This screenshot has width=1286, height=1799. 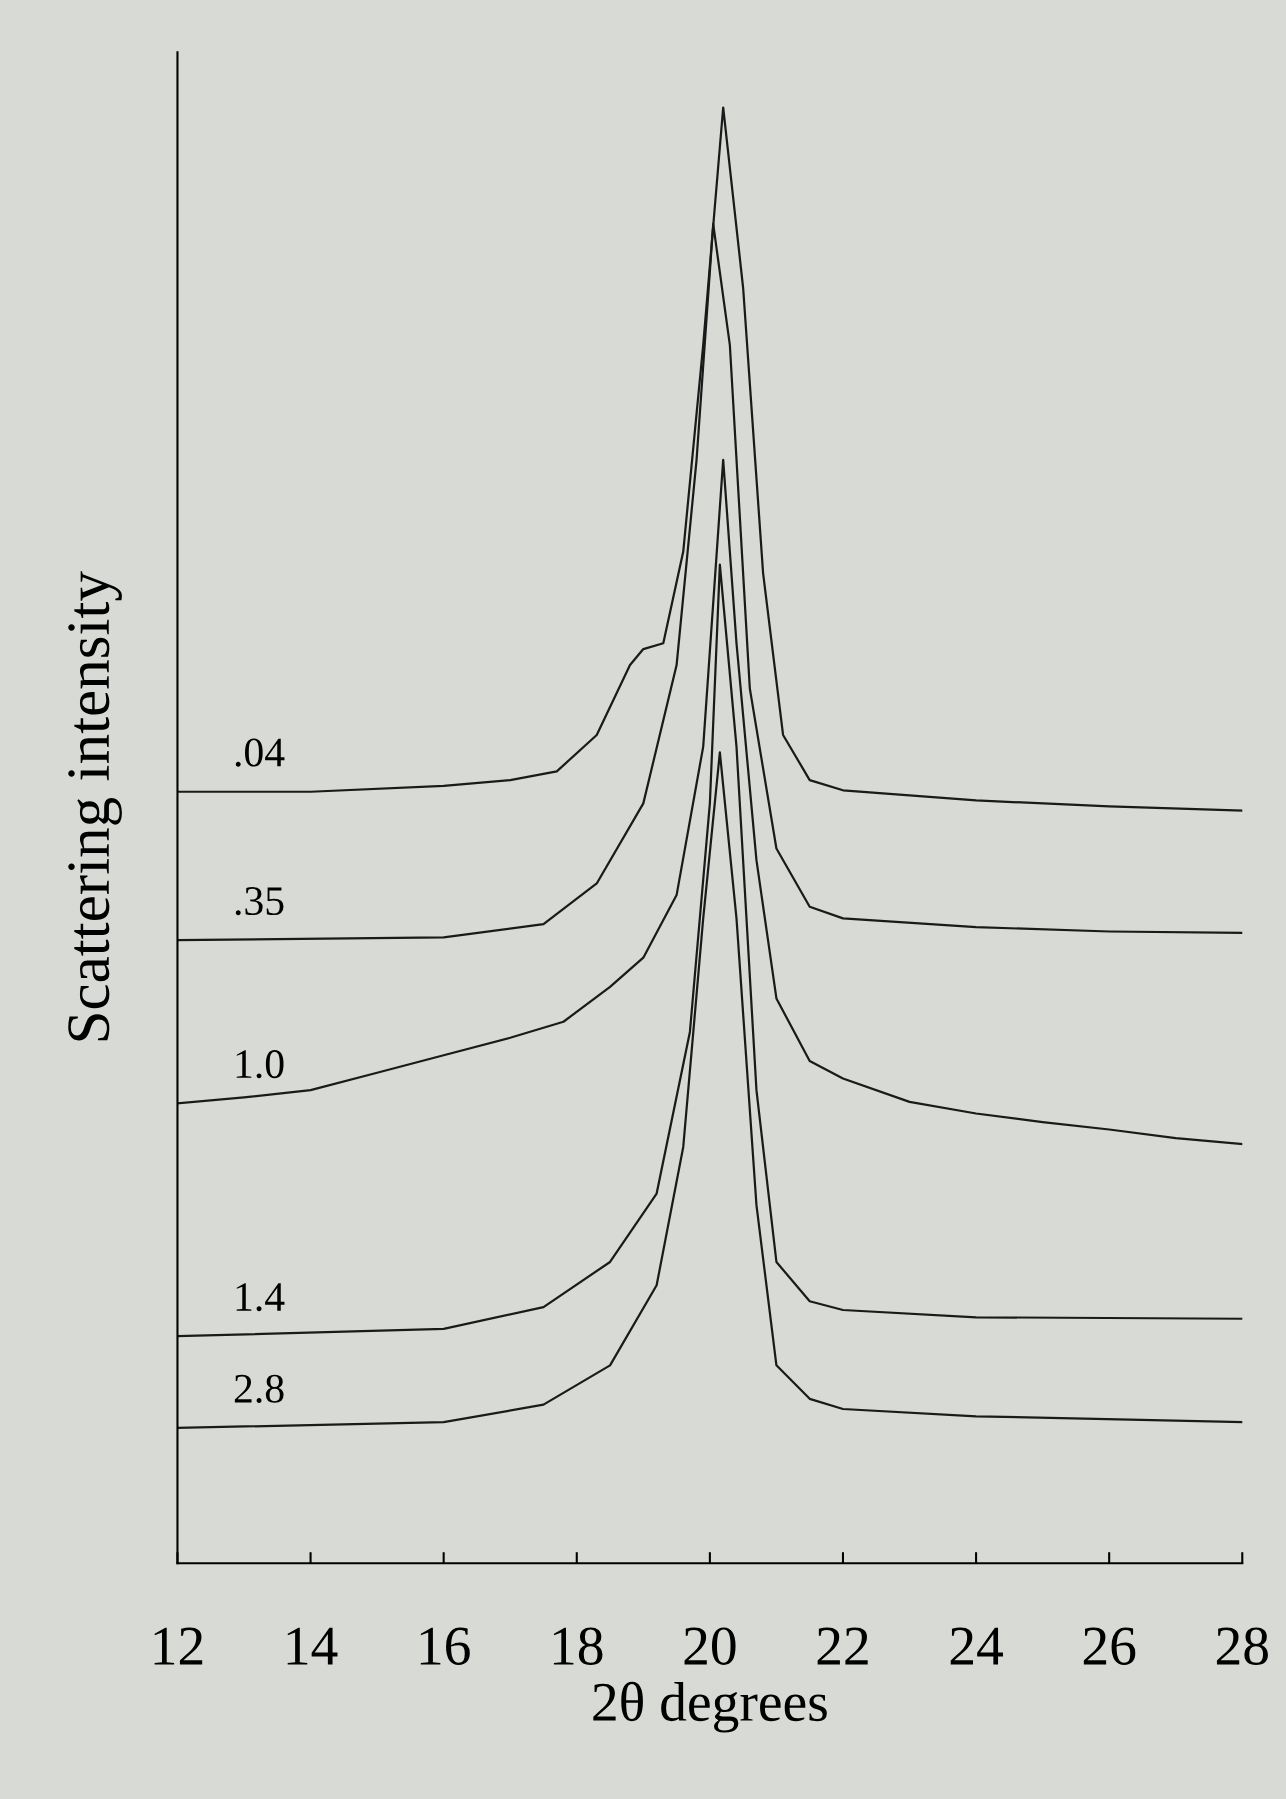 What do you see at coordinates (710, 1707) in the screenshot?
I see `x-axis-title: 2θ degrees` at bounding box center [710, 1707].